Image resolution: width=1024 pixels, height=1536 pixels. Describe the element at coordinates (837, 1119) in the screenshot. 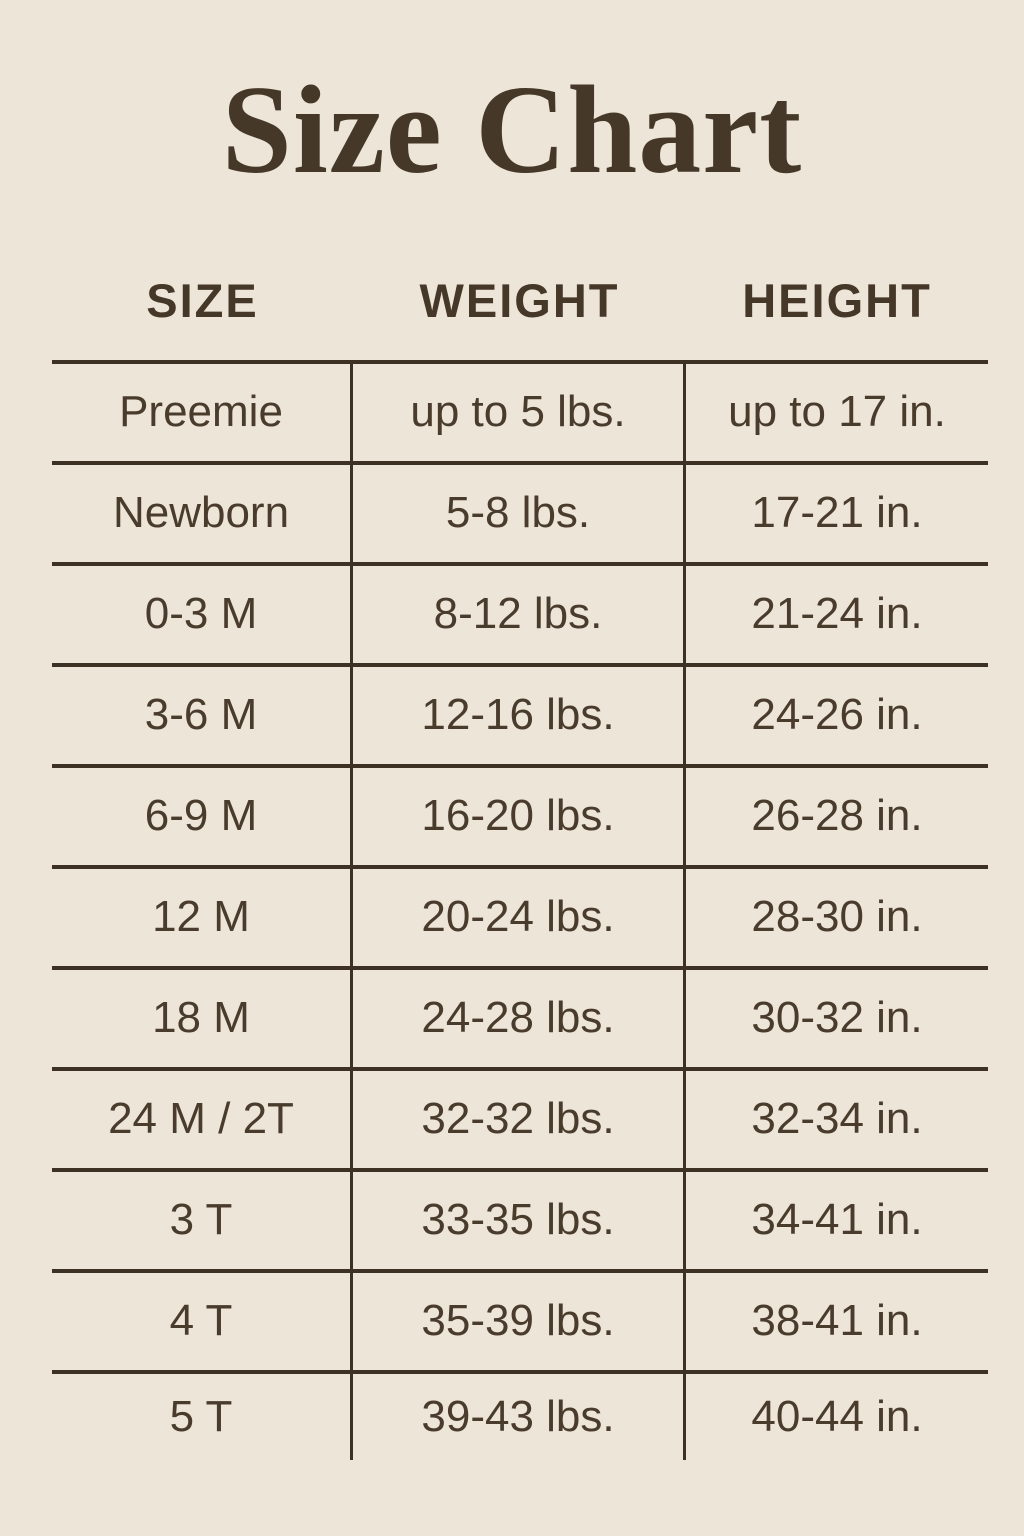

I see `height-cell: 32-34 in.` at that location.